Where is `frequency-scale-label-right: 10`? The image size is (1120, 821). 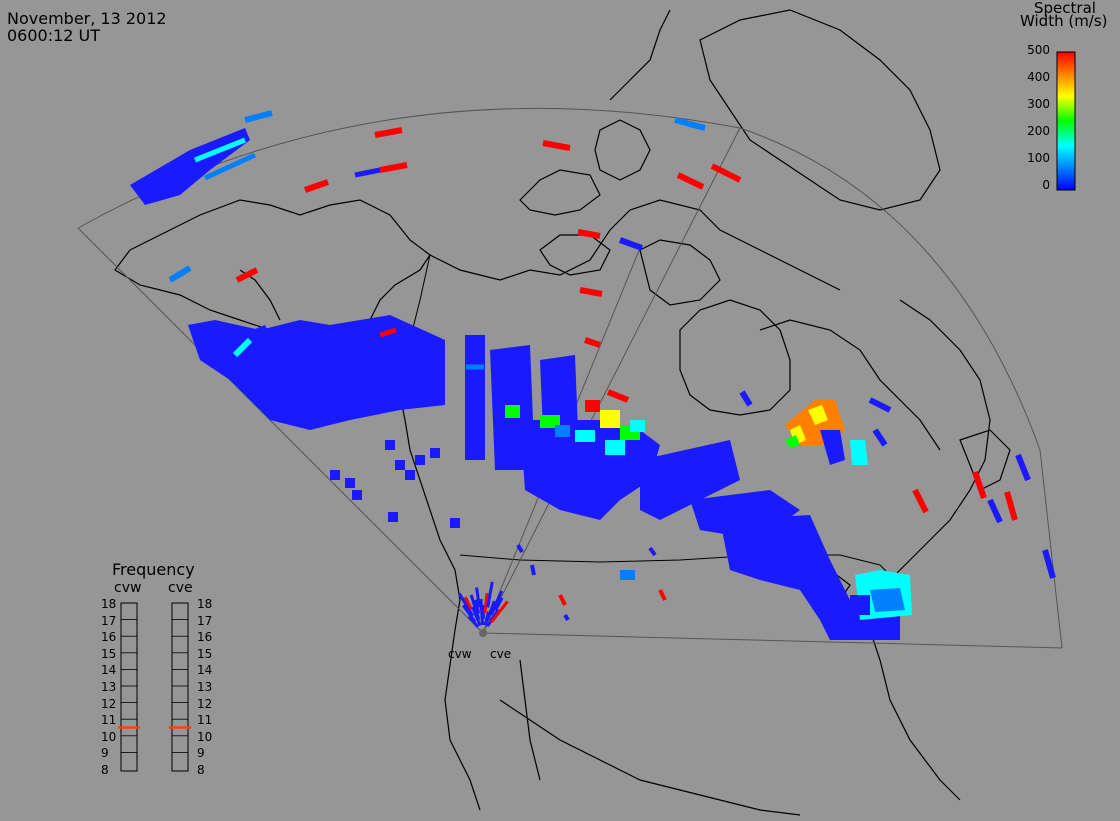
frequency-scale-label-right: 10 is located at coordinates (205, 736).